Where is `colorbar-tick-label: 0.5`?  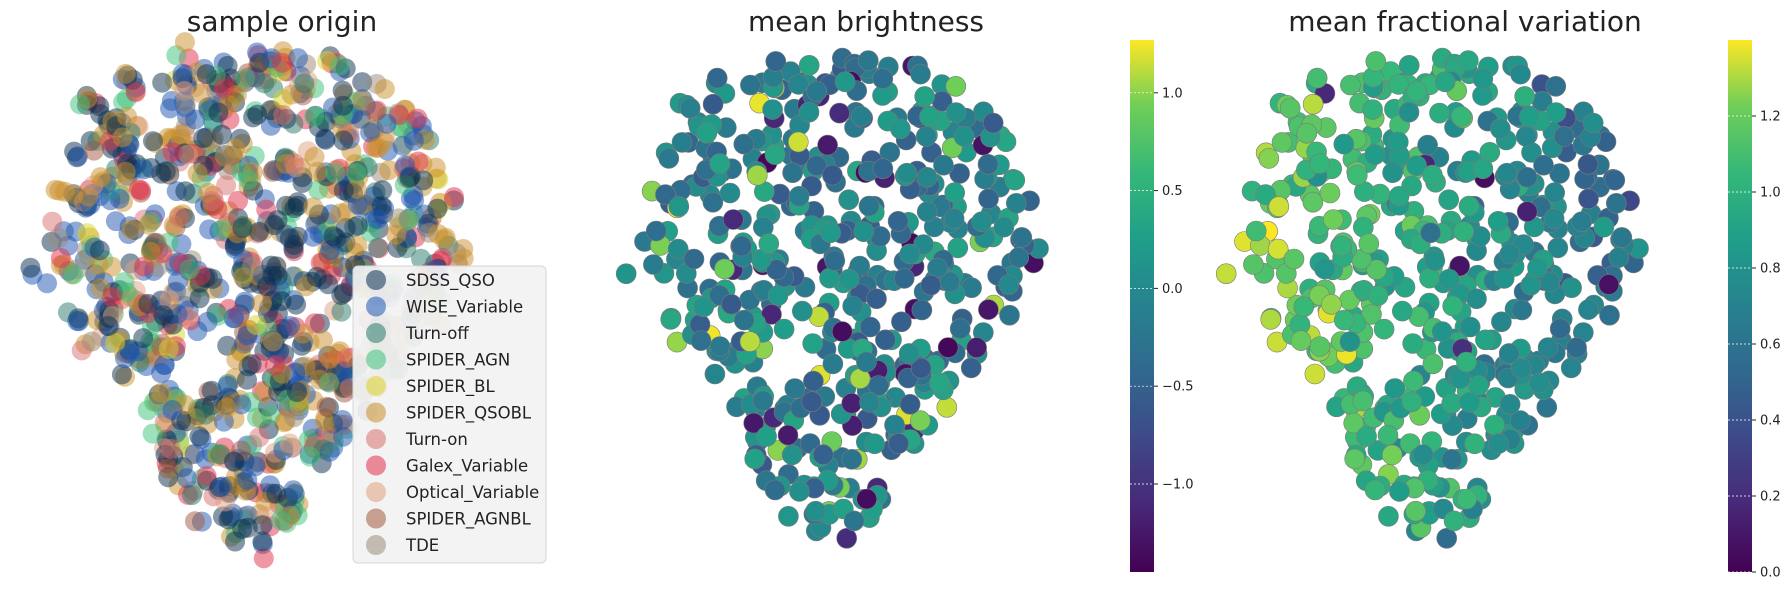 colorbar-tick-label: 0.5 is located at coordinates (1172, 191).